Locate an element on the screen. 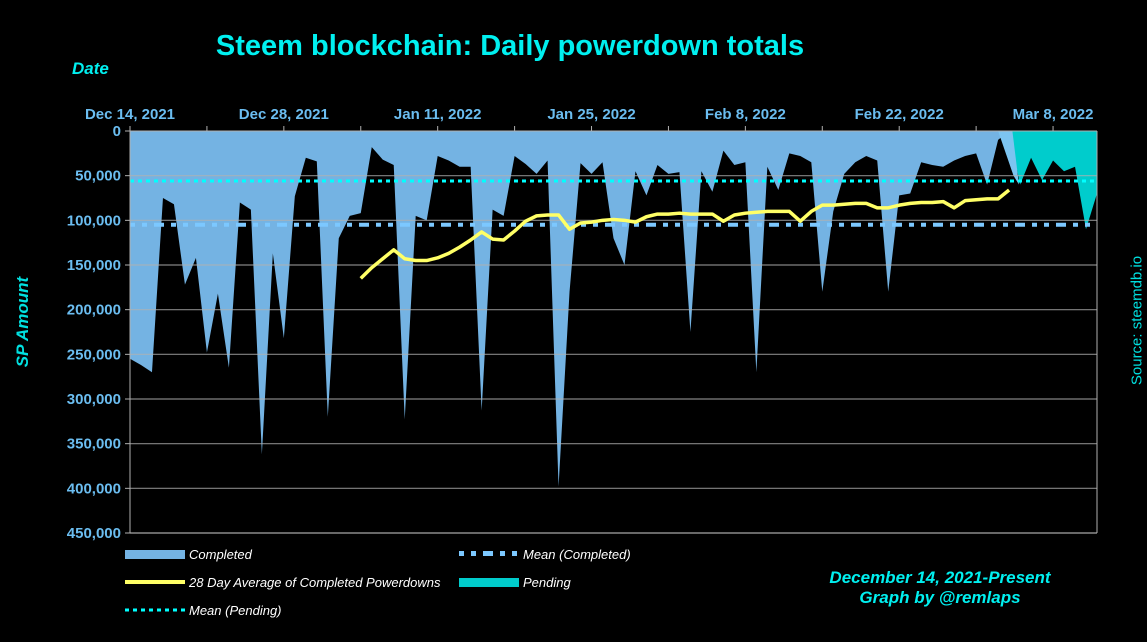  x-tick-label: Mar 8, 2022 is located at coordinates (1053, 114).